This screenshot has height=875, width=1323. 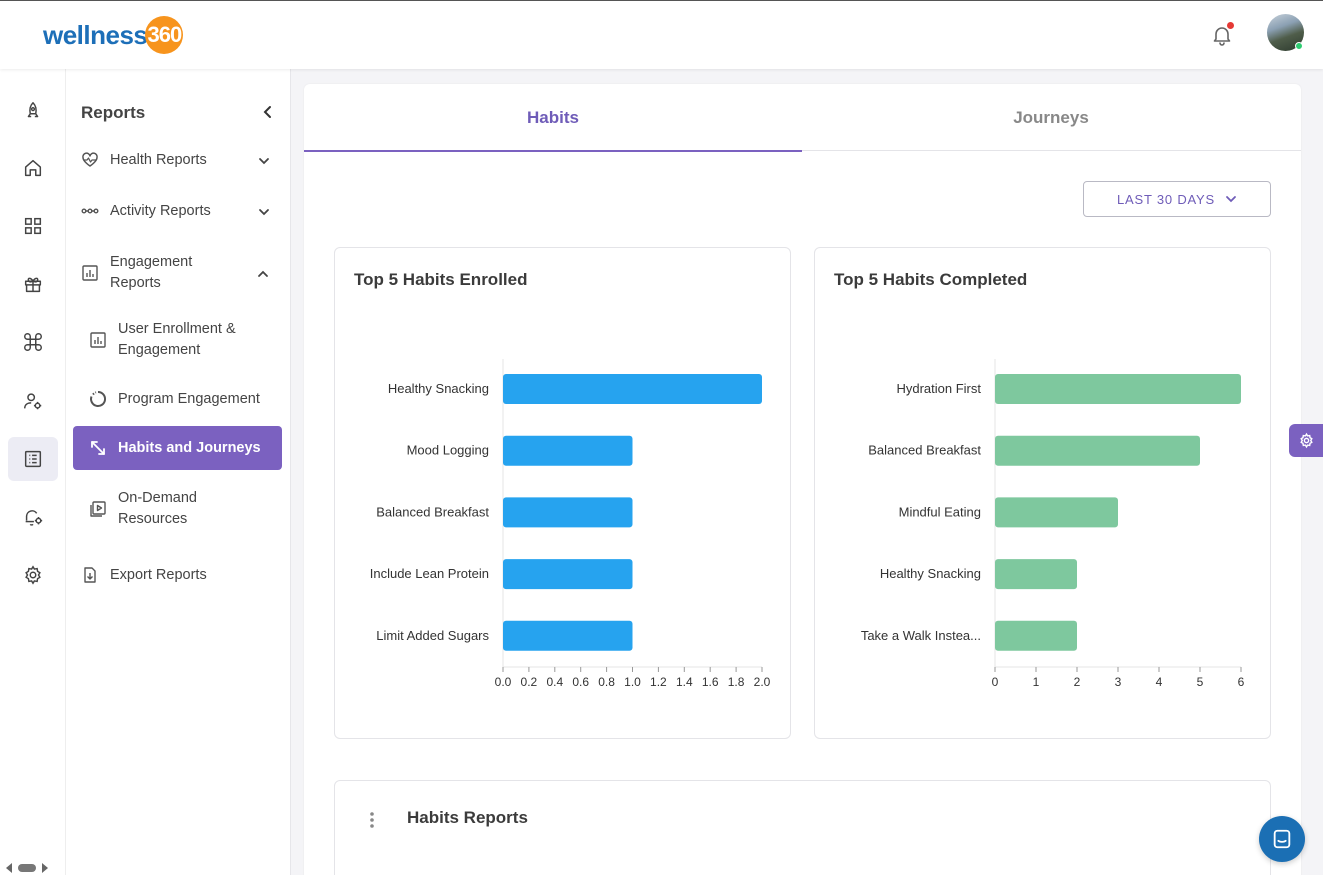 I want to click on x-tick-label: 2.0, so click(x=762, y=682).